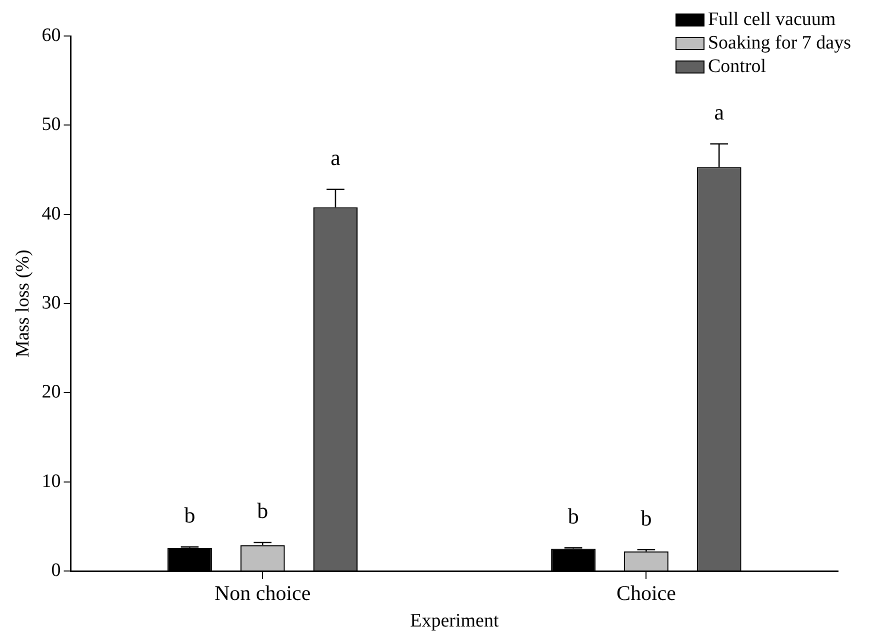 The image size is (871, 641). What do you see at coordinates (780, 43) in the screenshot?
I see `legend-label: Soaking for 7 days` at bounding box center [780, 43].